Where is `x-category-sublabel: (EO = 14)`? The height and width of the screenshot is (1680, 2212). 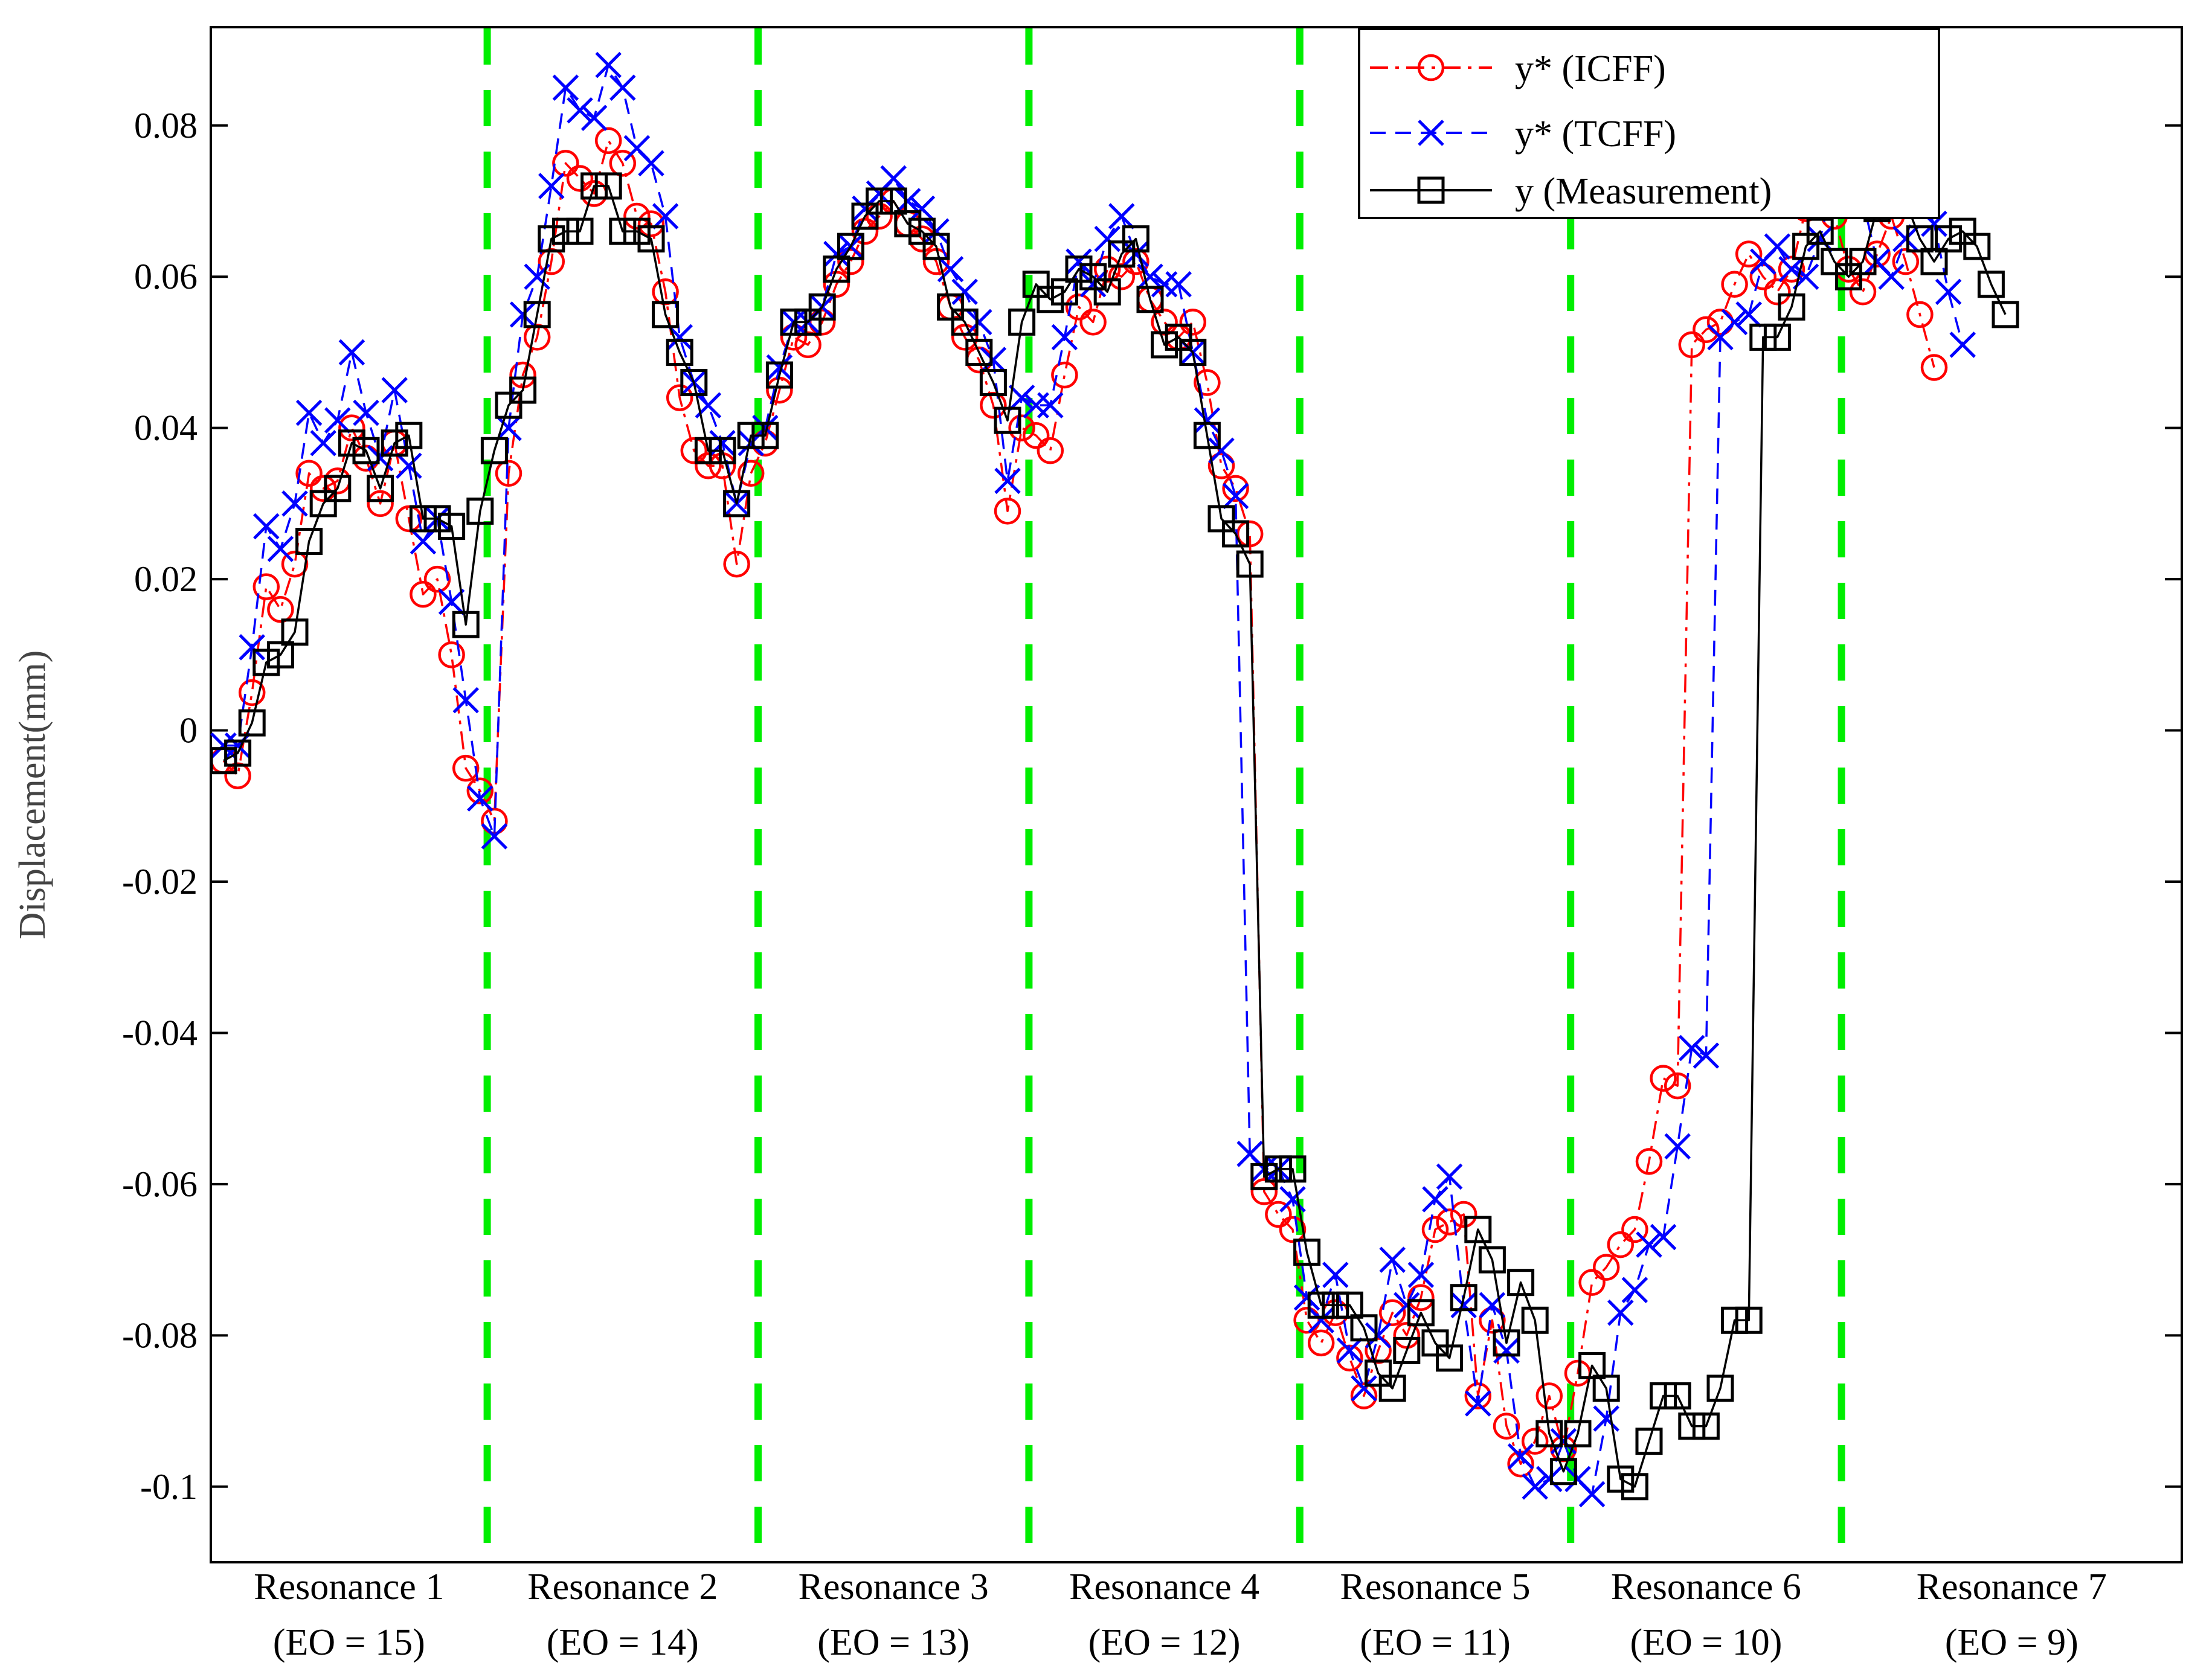 x-category-sublabel: (EO = 14) is located at coordinates (623, 1642).